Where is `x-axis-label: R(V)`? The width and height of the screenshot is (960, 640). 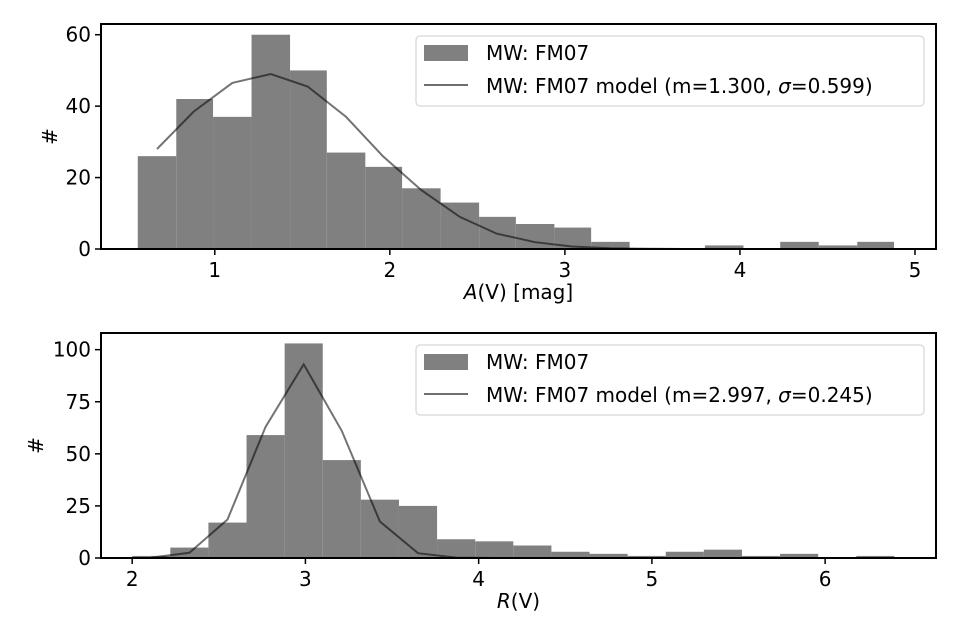
x-axis-label: R(V) is located at coordinates (518, 601).